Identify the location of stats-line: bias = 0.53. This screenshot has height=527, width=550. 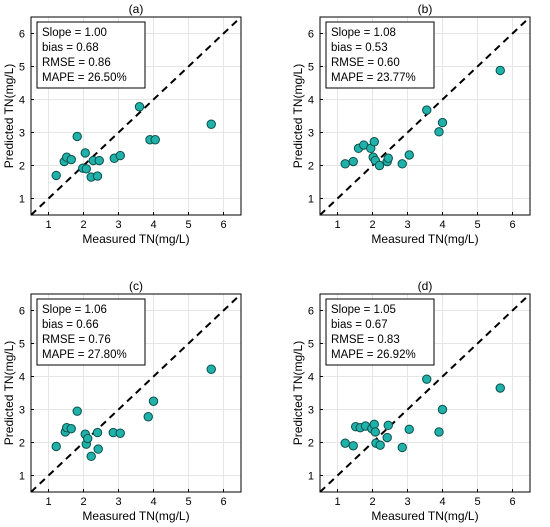
(359, 48).